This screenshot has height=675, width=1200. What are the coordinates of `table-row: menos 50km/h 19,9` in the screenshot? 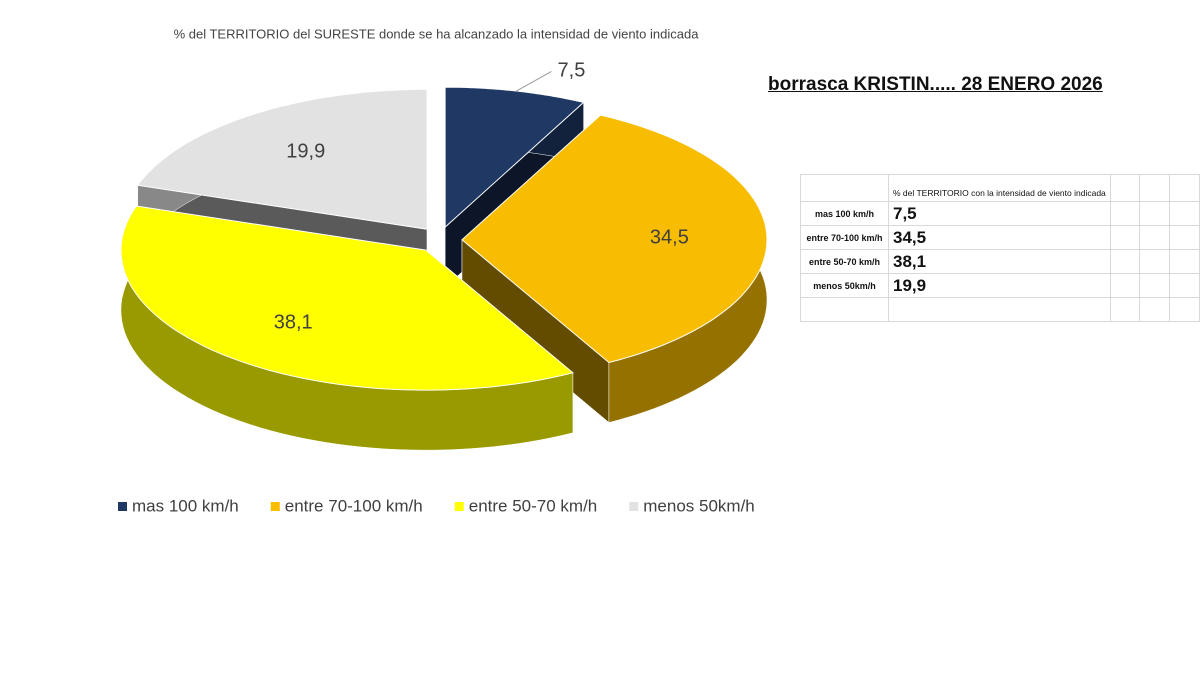 It's located at (1000, 285).